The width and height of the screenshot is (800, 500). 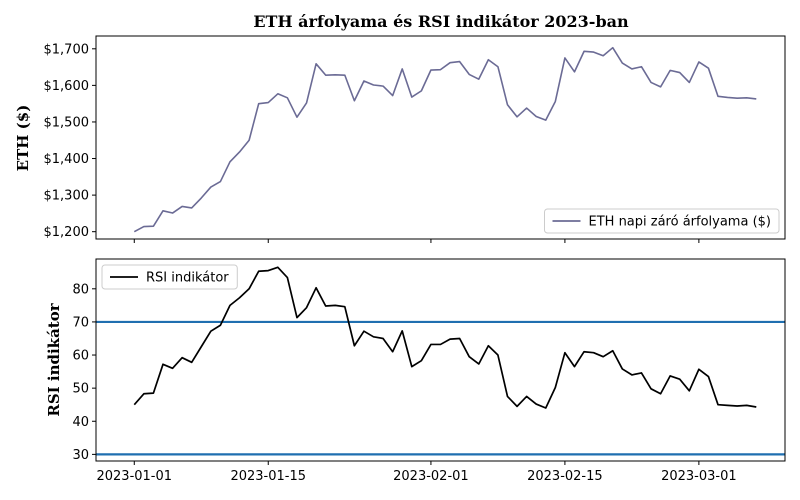 I want to click on xtick-label: 2023-03-01, so click(x=699, y=476).